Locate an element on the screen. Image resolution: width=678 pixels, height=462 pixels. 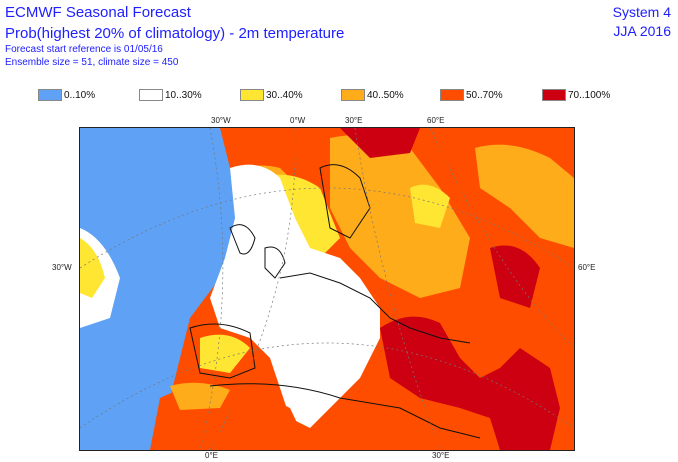
legend-item: 30..40% is located at coordinates (271, 95).